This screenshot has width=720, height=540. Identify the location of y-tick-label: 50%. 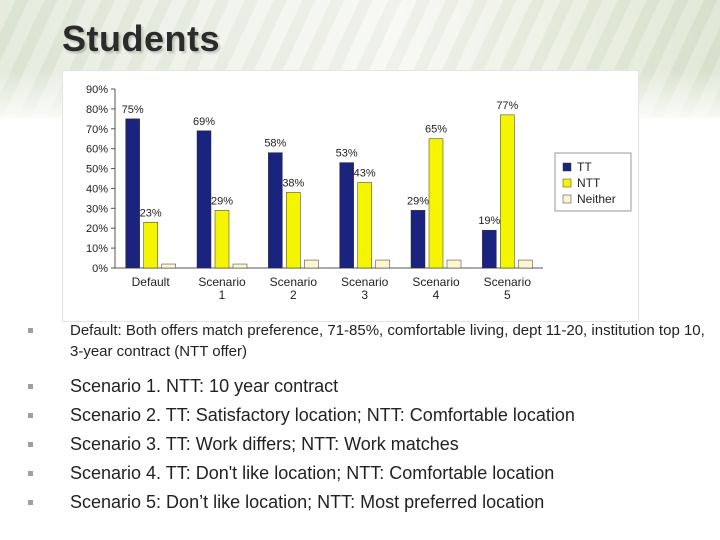
(97, 170).